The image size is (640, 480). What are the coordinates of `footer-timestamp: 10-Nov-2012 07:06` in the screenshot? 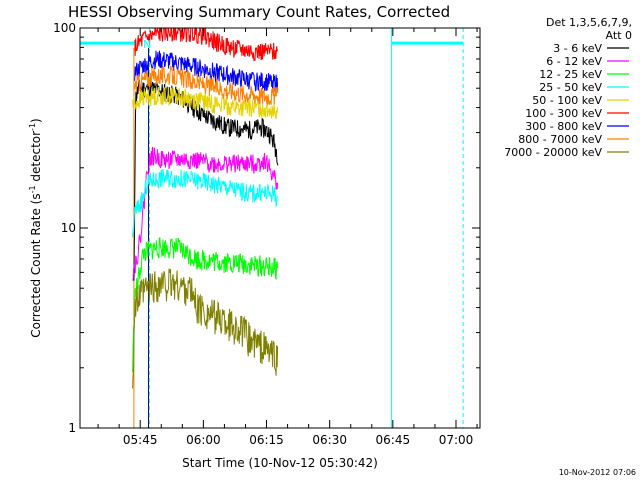 It's located at (597, 472).